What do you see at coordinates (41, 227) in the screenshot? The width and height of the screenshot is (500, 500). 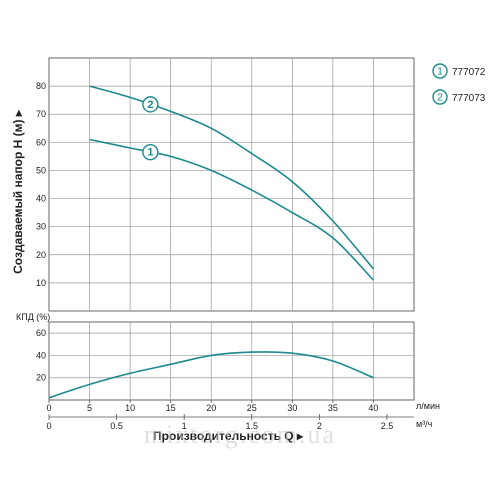 I see `head-ytick-label: 30` at bounding box center [41, 227].